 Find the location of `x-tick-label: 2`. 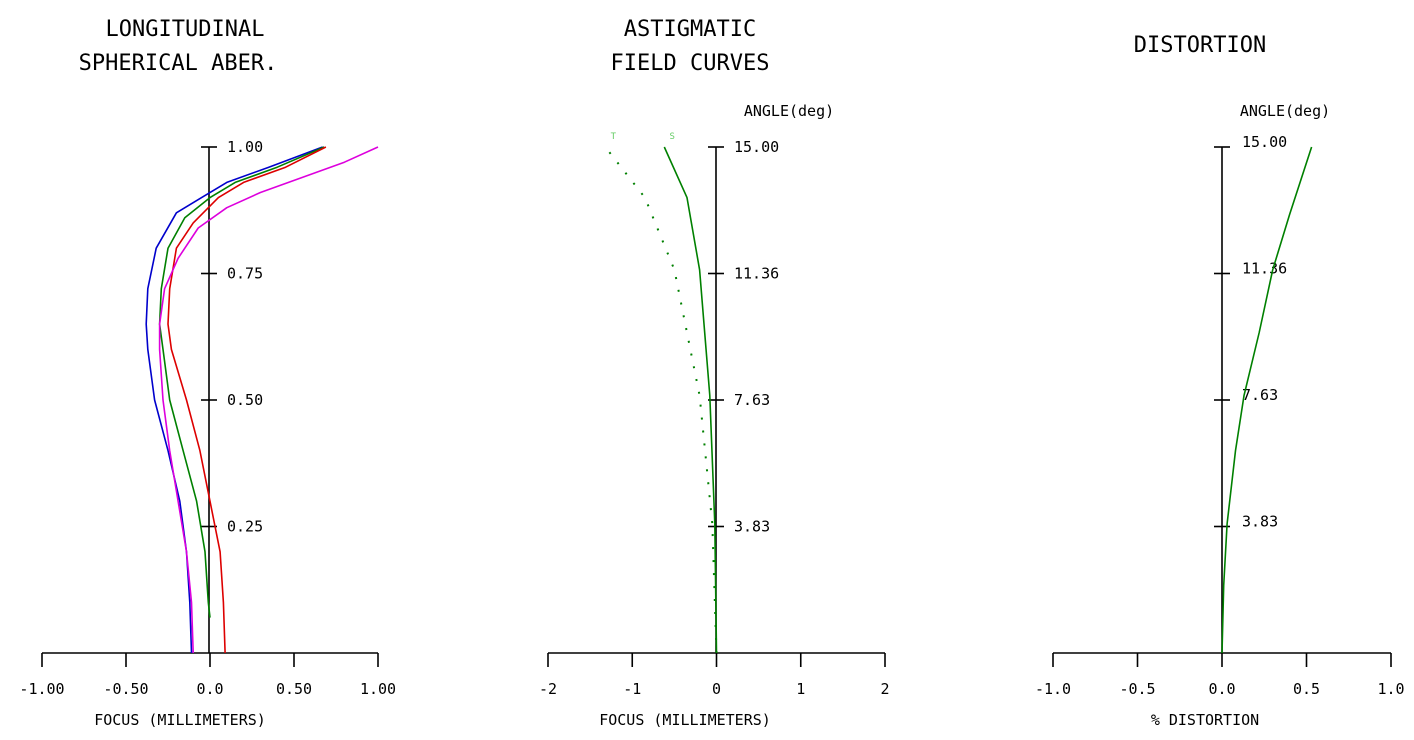

x-tick-label: 2 is located at coordinates (884, 689).